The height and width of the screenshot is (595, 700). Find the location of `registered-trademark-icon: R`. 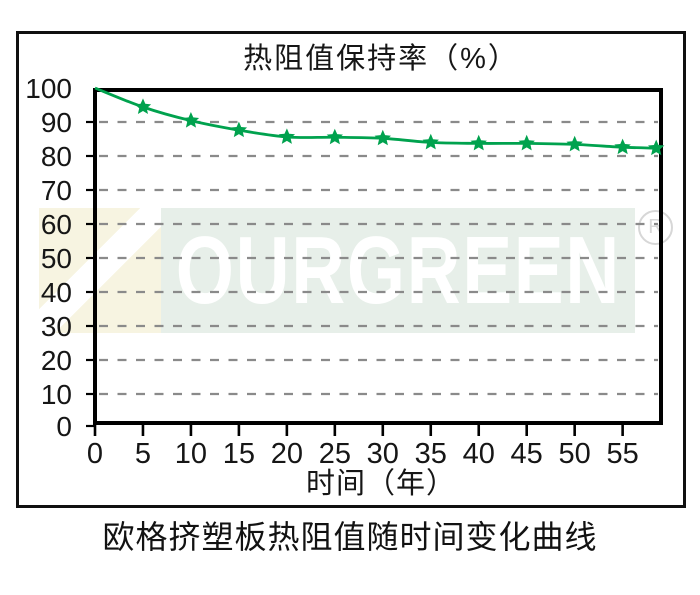

registered-trademark-icon: R is located at coordinates (655, 227).